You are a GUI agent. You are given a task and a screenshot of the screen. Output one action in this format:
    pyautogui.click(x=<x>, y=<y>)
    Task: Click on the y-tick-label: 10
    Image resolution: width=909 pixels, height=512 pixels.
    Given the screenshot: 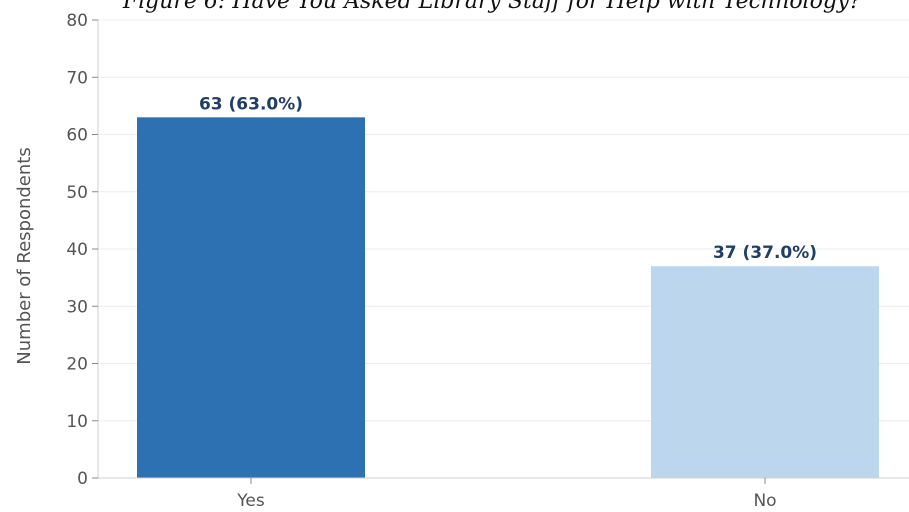 What is the action you would take?
    pyautogui.click(x=77, y=422)
    